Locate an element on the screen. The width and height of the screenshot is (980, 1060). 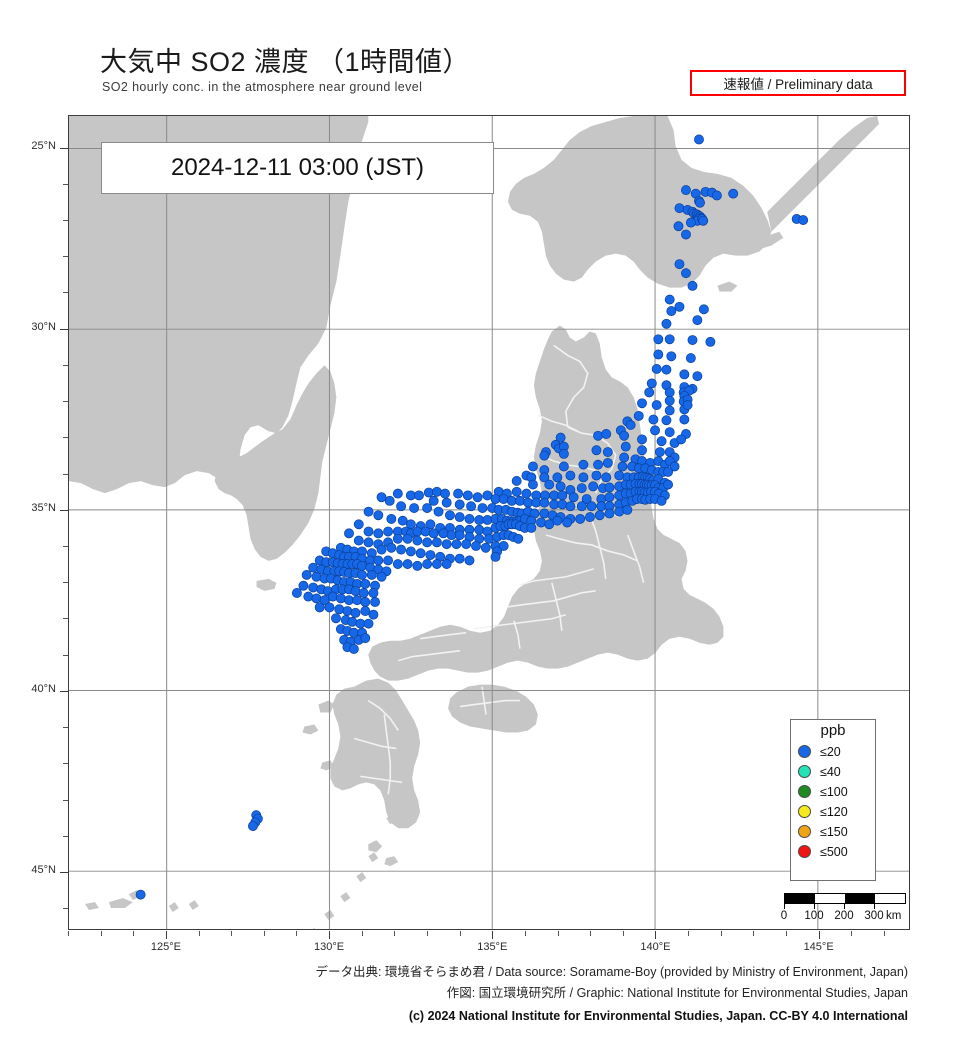
legend-item: ≤100 is located at coordinates (833, 792).